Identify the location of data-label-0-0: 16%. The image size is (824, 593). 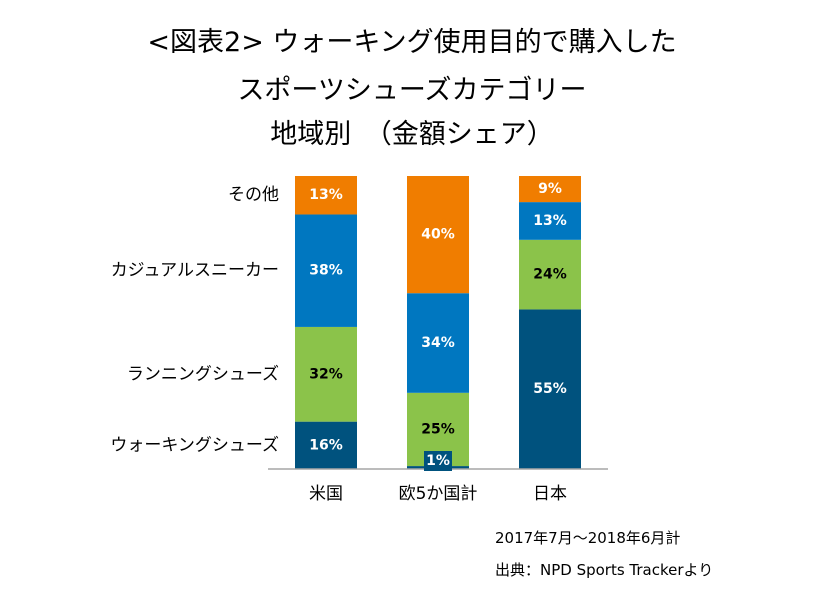
(326, 445).